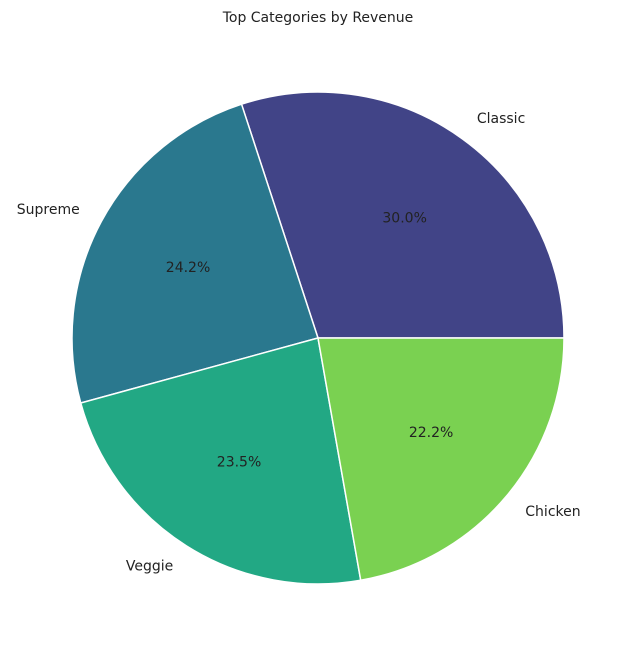 This screenshot has width=636, height=656. What do you see at coordinates (552, 512) in the screenshot?
I see `slice-label-chicken: Chicken` at bounding box center [552, 512].